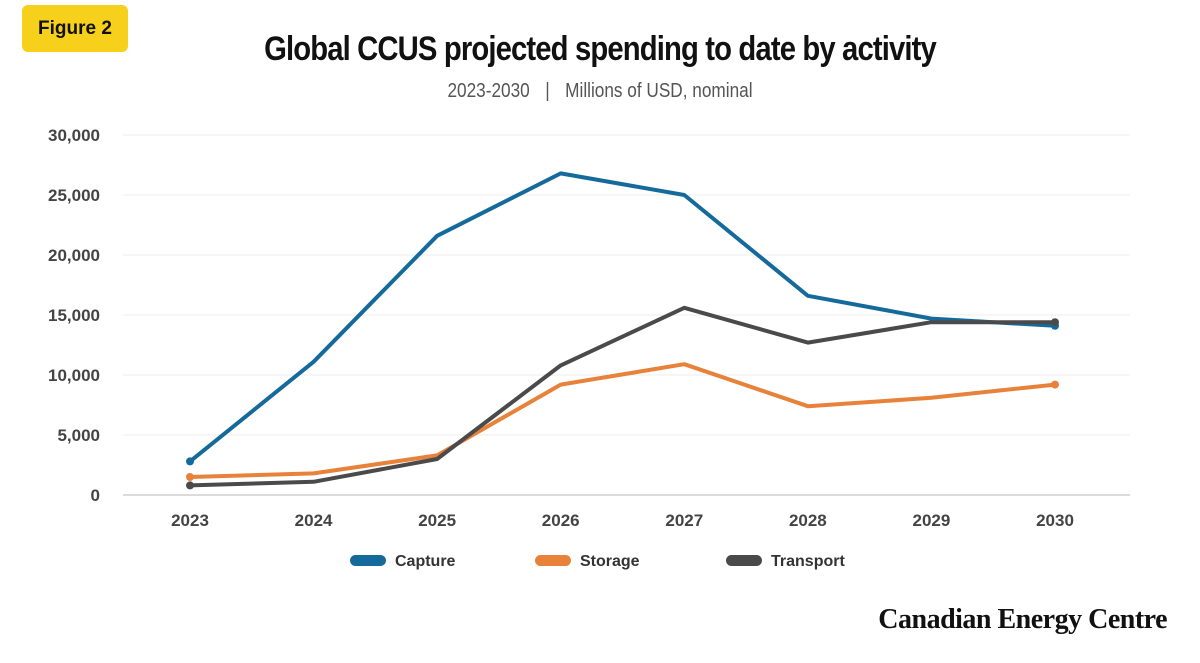 The width and height of the screenshot is (1200, 663). Describe the element at coordinates (1055, 520) in the screenshot. I see `x-tick-label: 2030` at that location.